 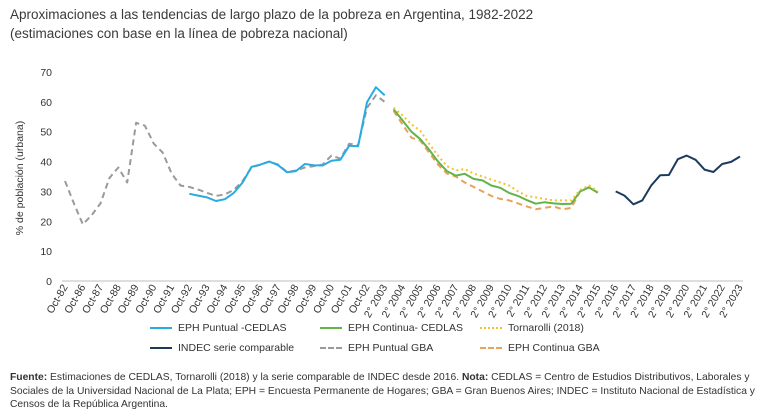 I want to click on y-tick-label: 30, so click(x=46, y=192).